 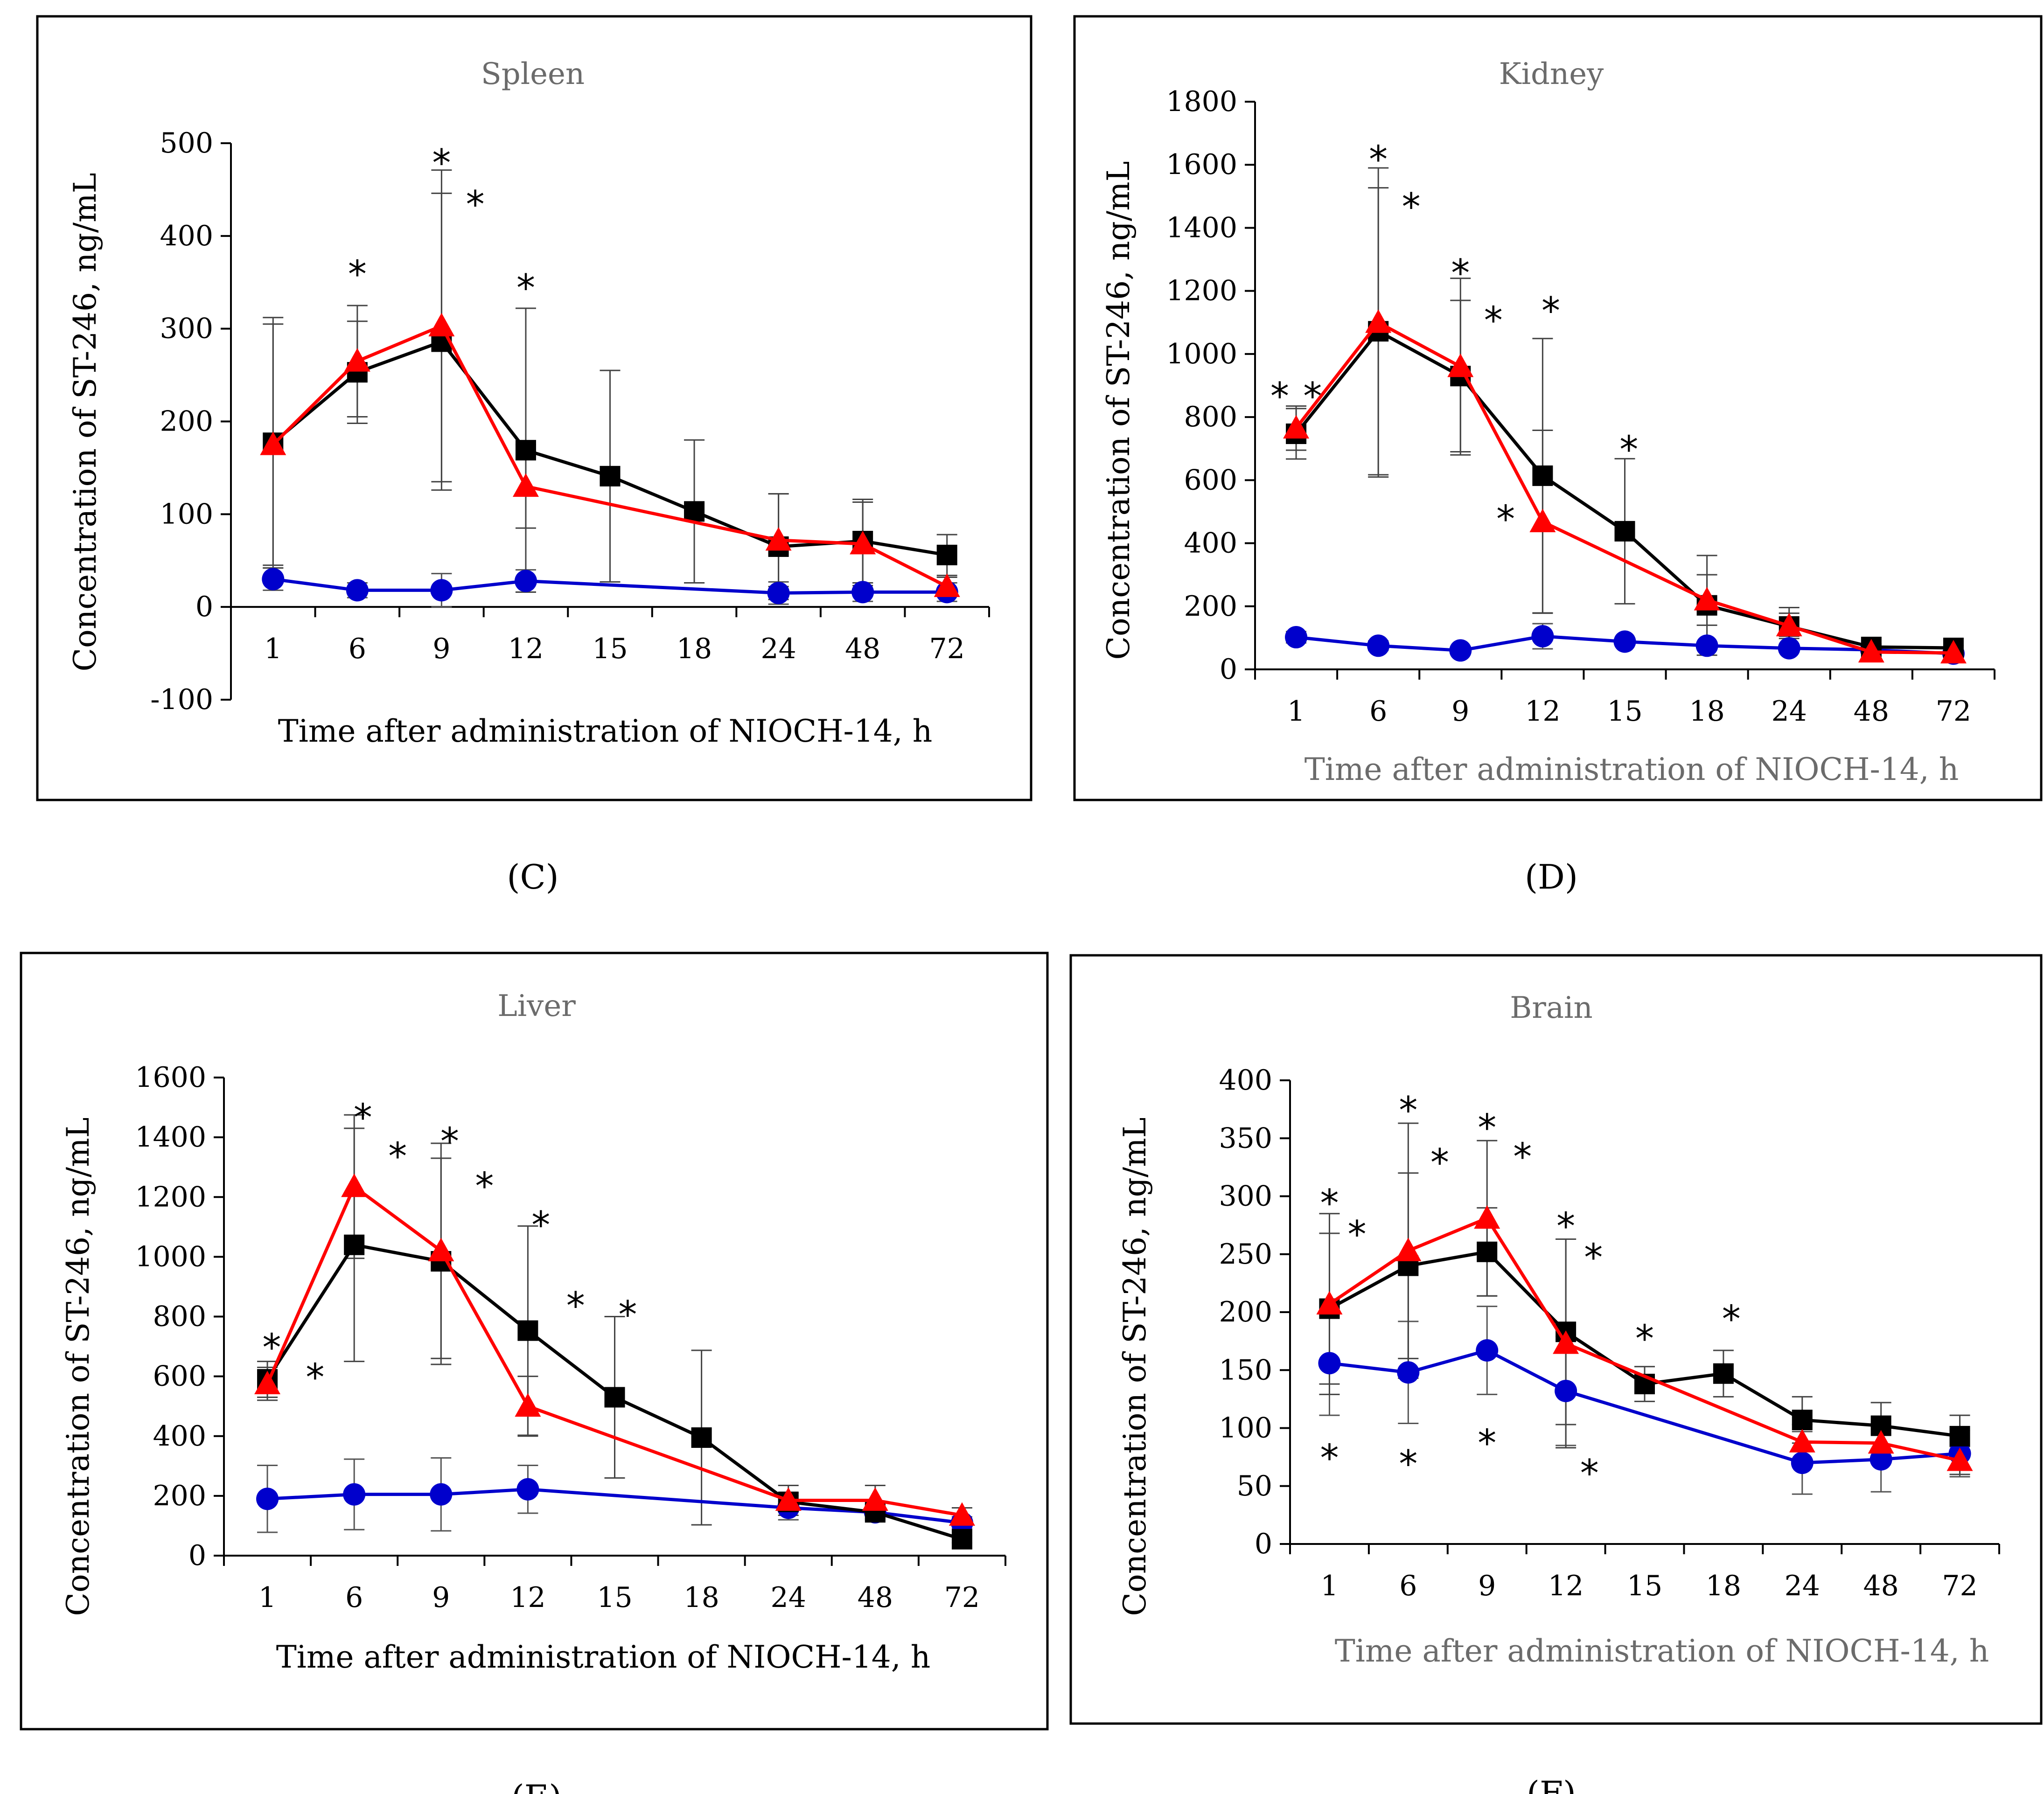 I want to click on brain-x-tick-label: 48, so click(x=1880, y=1586).